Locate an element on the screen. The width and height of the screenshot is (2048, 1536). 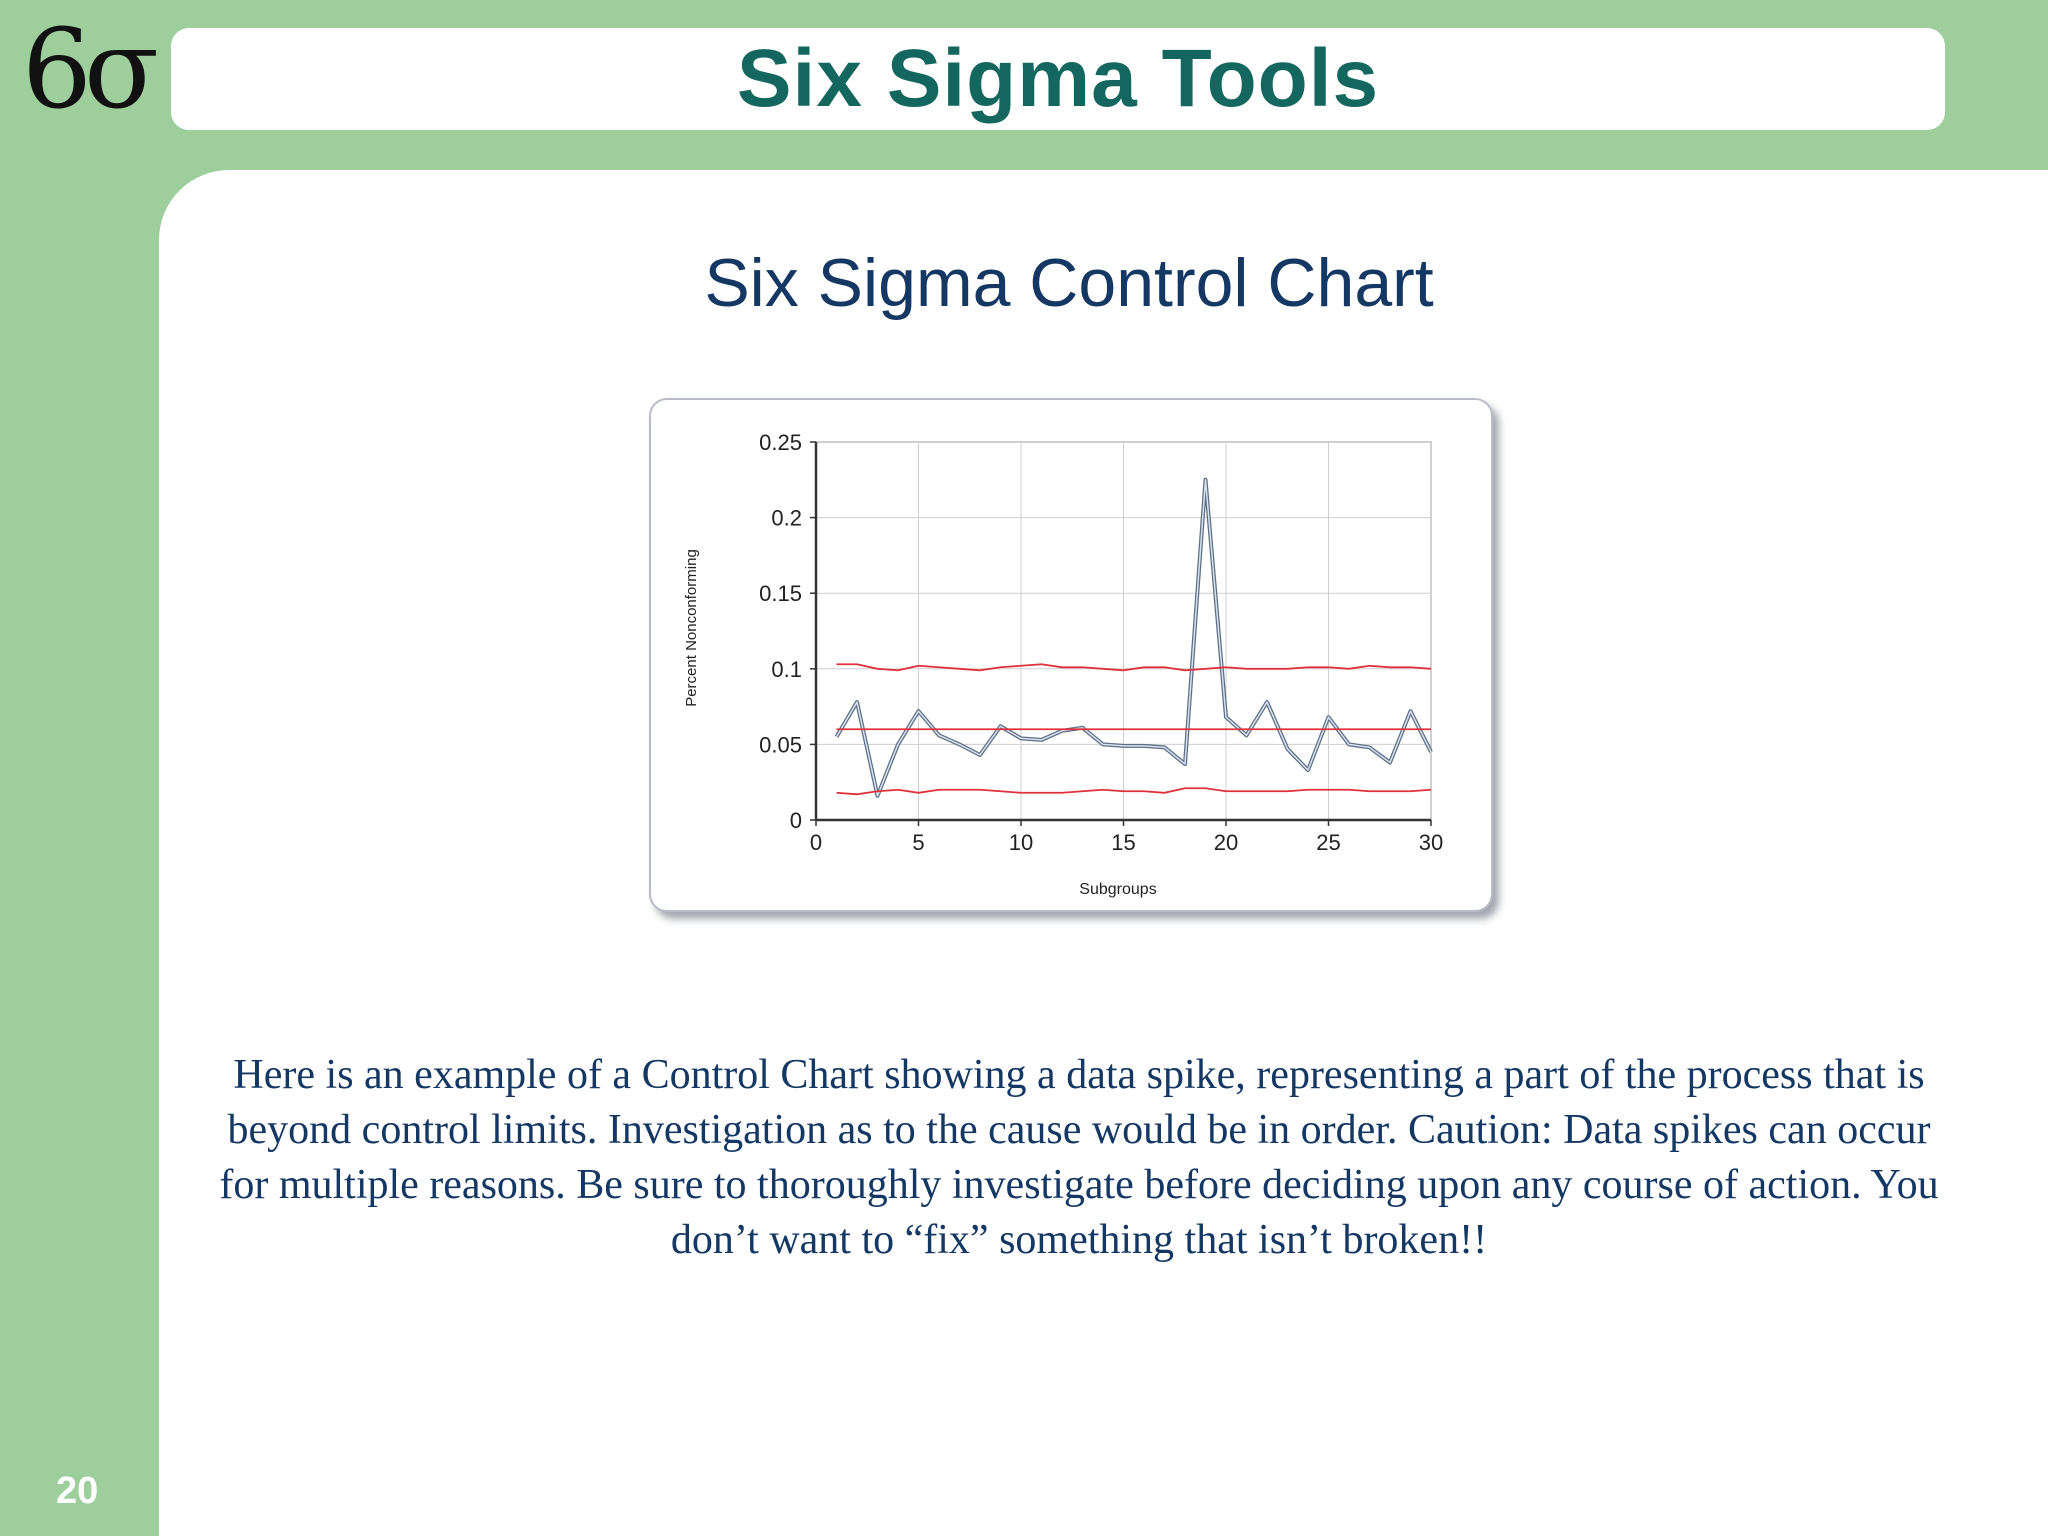
y-tick-label: 0.05 is located at coordinates (780, 744).